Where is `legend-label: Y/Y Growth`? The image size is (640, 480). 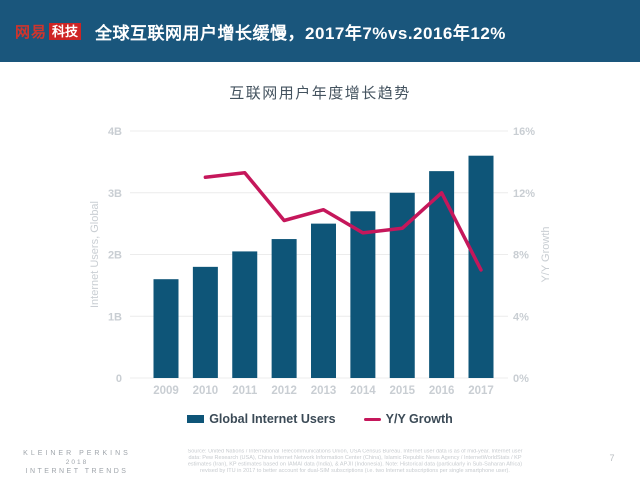 legend-label: Y/Y Growth is located at coordinates (419, 419).